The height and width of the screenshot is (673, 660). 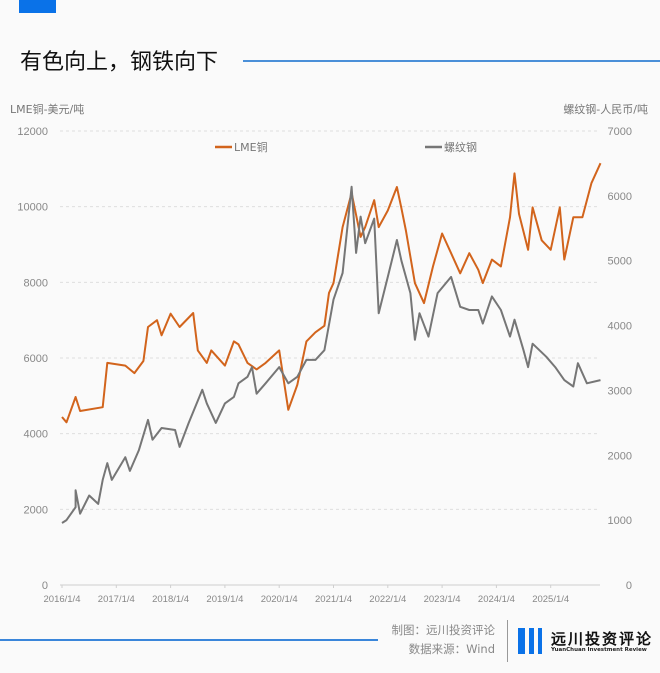 I want to click on y-tick-left: 10000, so click(x=32, y=208).